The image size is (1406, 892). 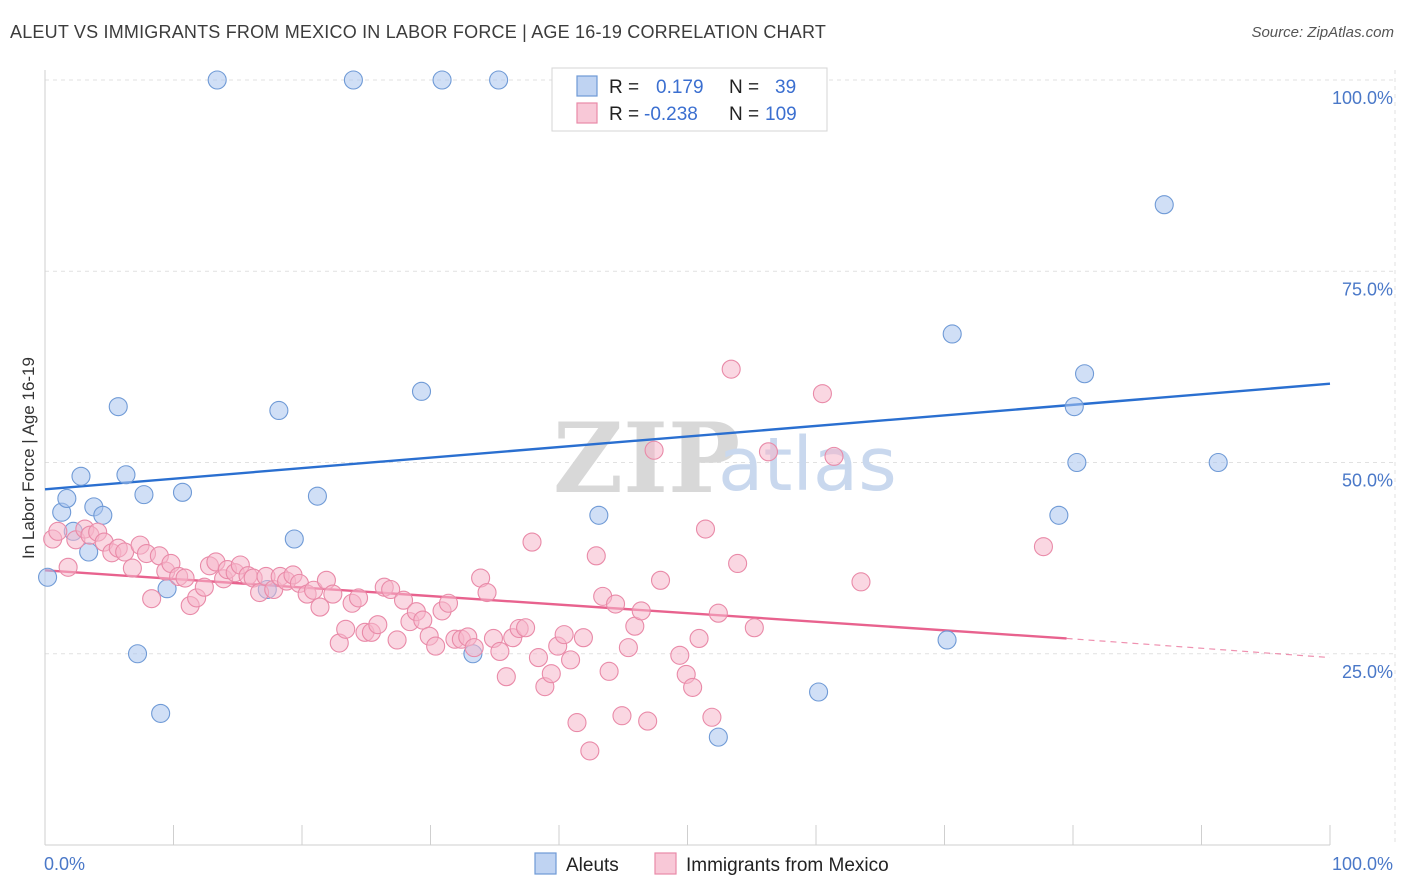 I want to click on watermark-zip: ZIP, so click(x=646, y=458).